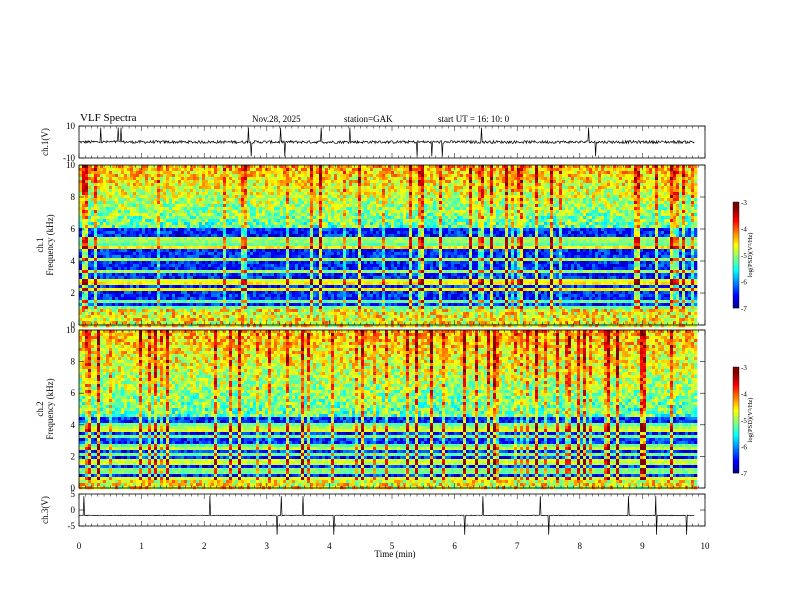 The width and height of the screenshot is (792, 612). Describe the element at coordinates (73, 229) in the screenshot. I see `ch1-spectrogram-ytick-label: 6` at that location.